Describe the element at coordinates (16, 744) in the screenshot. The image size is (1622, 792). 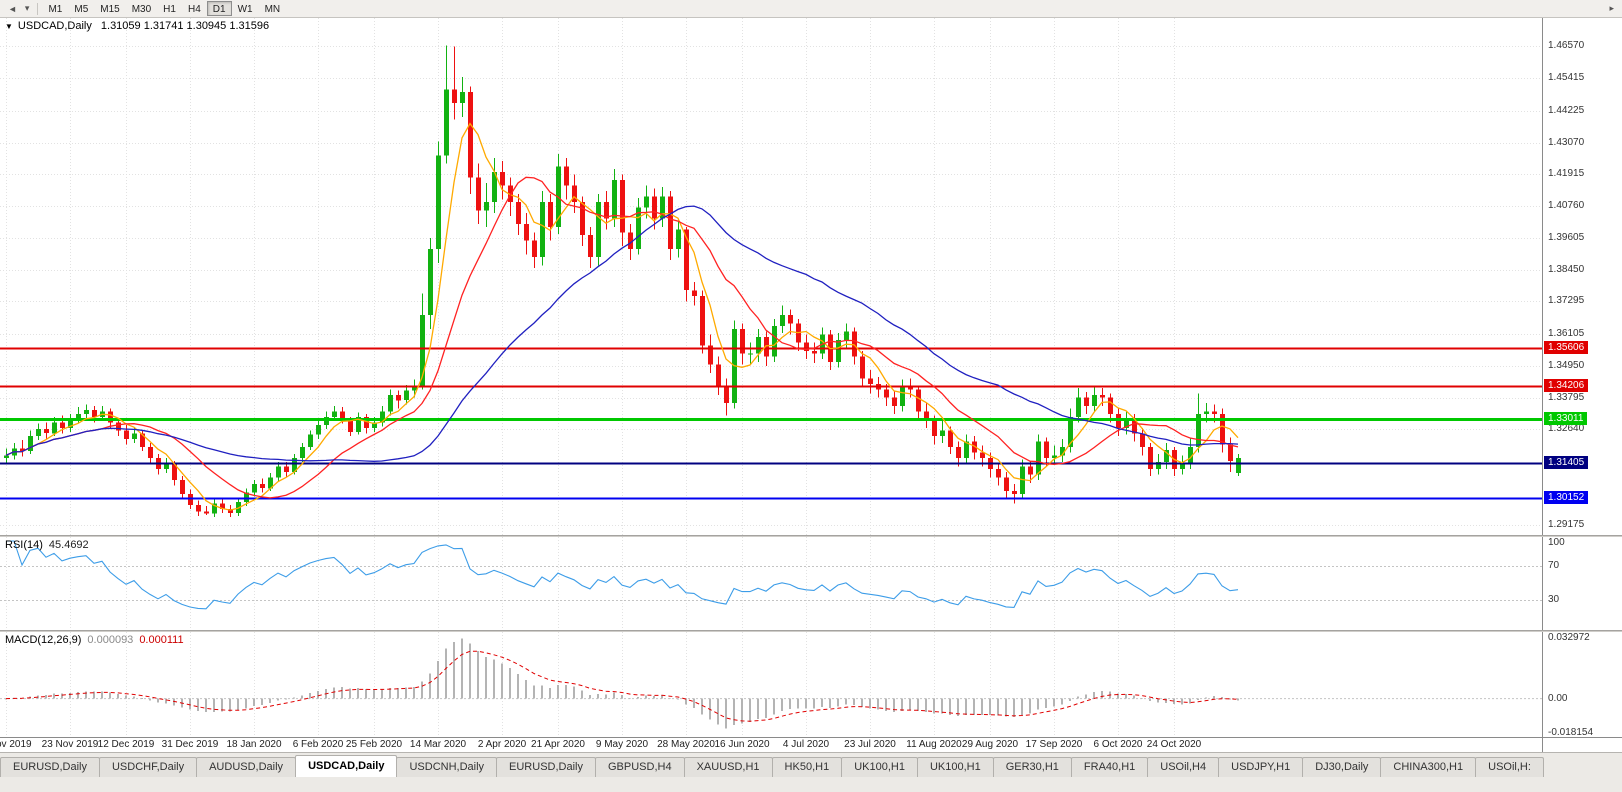
I see `time-axis-label: 5 Nov 2019` at that location.